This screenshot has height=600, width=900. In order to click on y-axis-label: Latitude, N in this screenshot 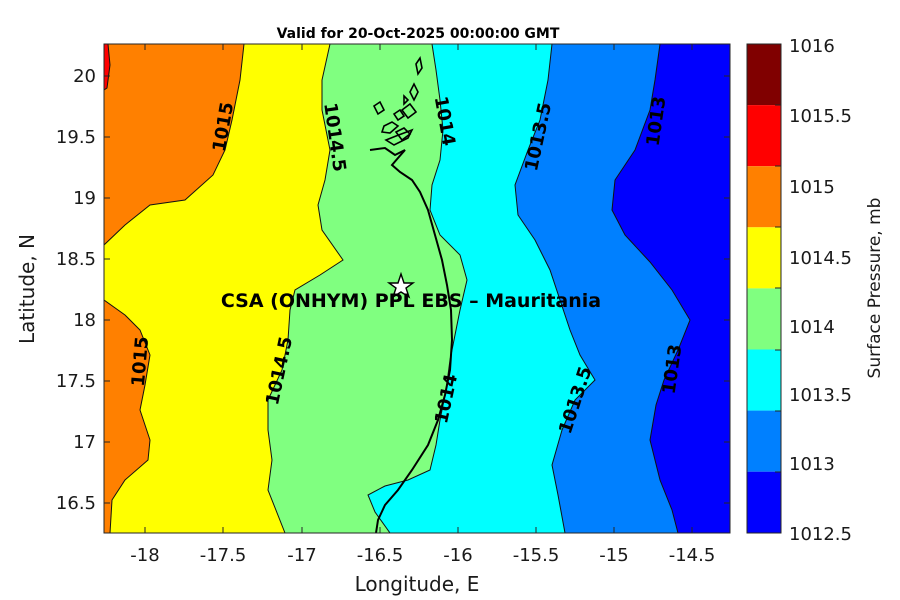, I will do `click(27, 289)`.